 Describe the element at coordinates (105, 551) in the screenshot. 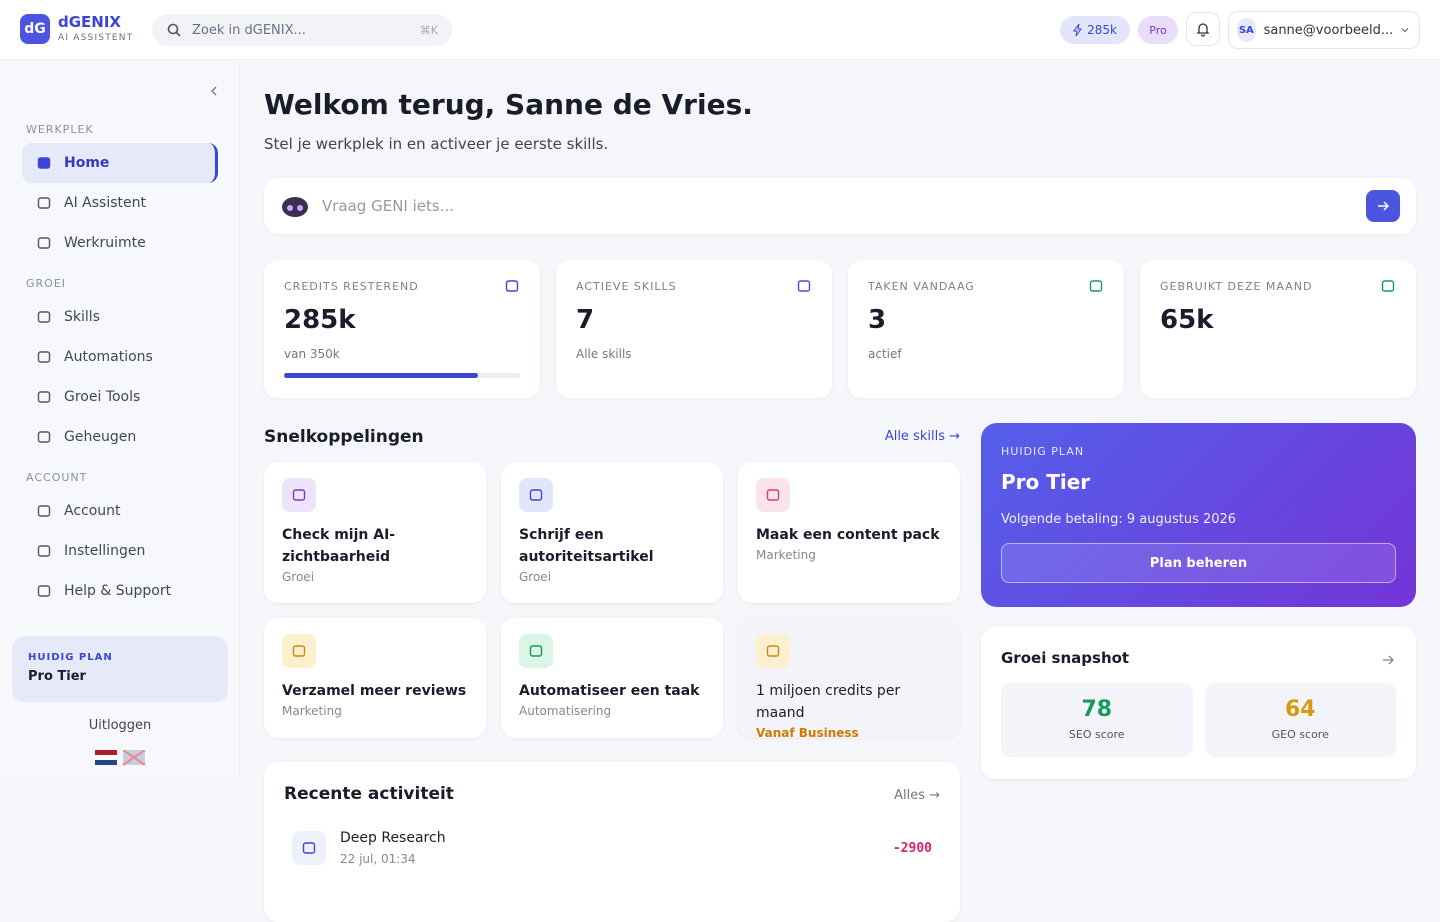

I see `nav-label: Instellingen` at that location.